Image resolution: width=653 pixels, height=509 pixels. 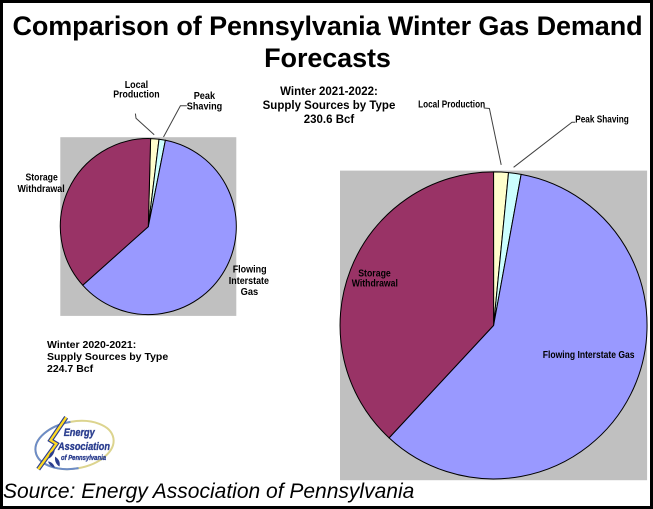 What do you see at coordinates (205, 96) in the screenshot?
I see `svg-text: Peak` at bounding box center [205, 96].